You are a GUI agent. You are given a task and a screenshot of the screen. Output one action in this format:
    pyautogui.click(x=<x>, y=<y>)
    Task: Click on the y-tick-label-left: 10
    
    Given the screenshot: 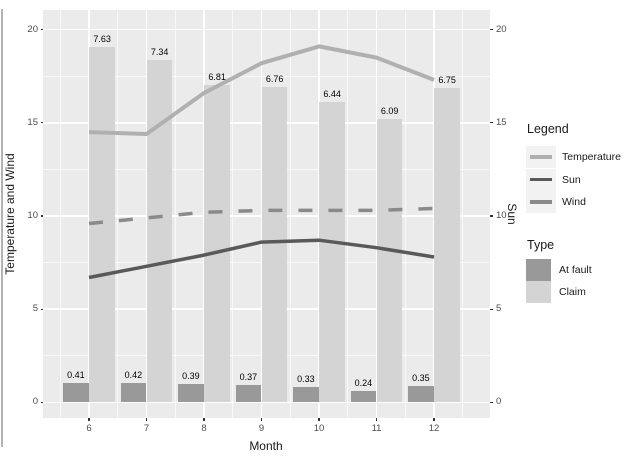 What is the action you would take?
    pyautogui.click(x=32, y=215)
    